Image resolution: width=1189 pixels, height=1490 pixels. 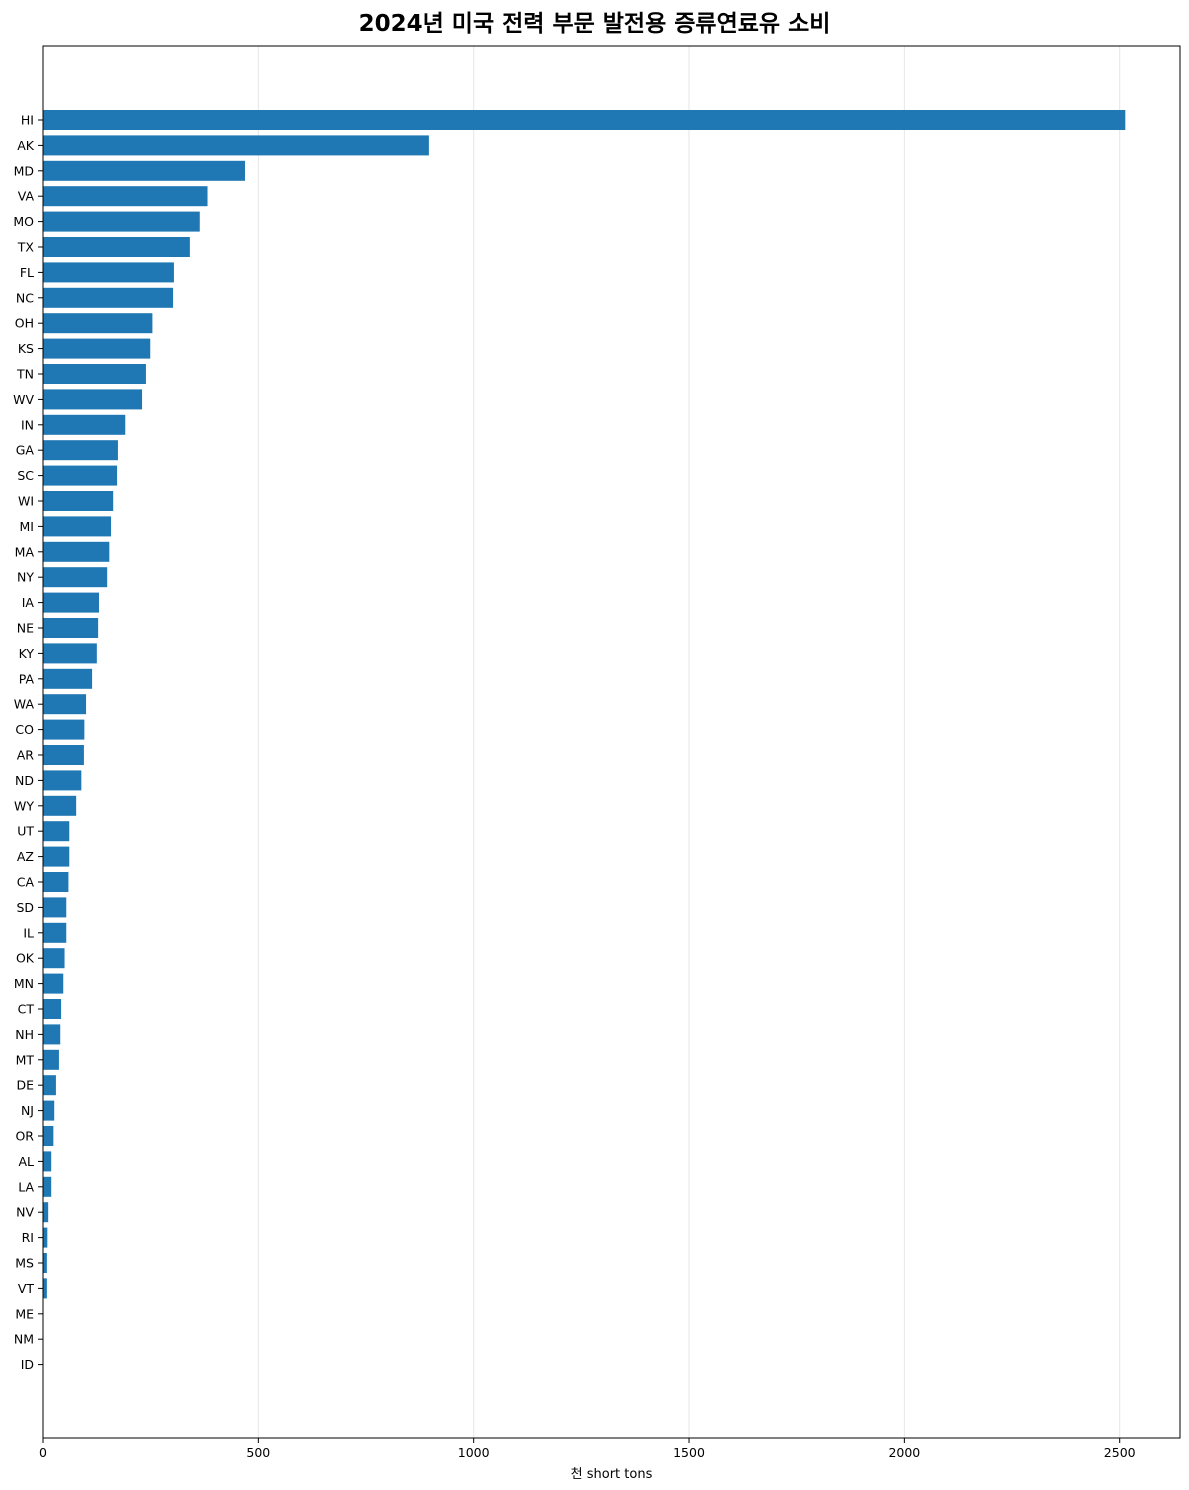 I want to click on bar-ga, so click(x=80, y=450).